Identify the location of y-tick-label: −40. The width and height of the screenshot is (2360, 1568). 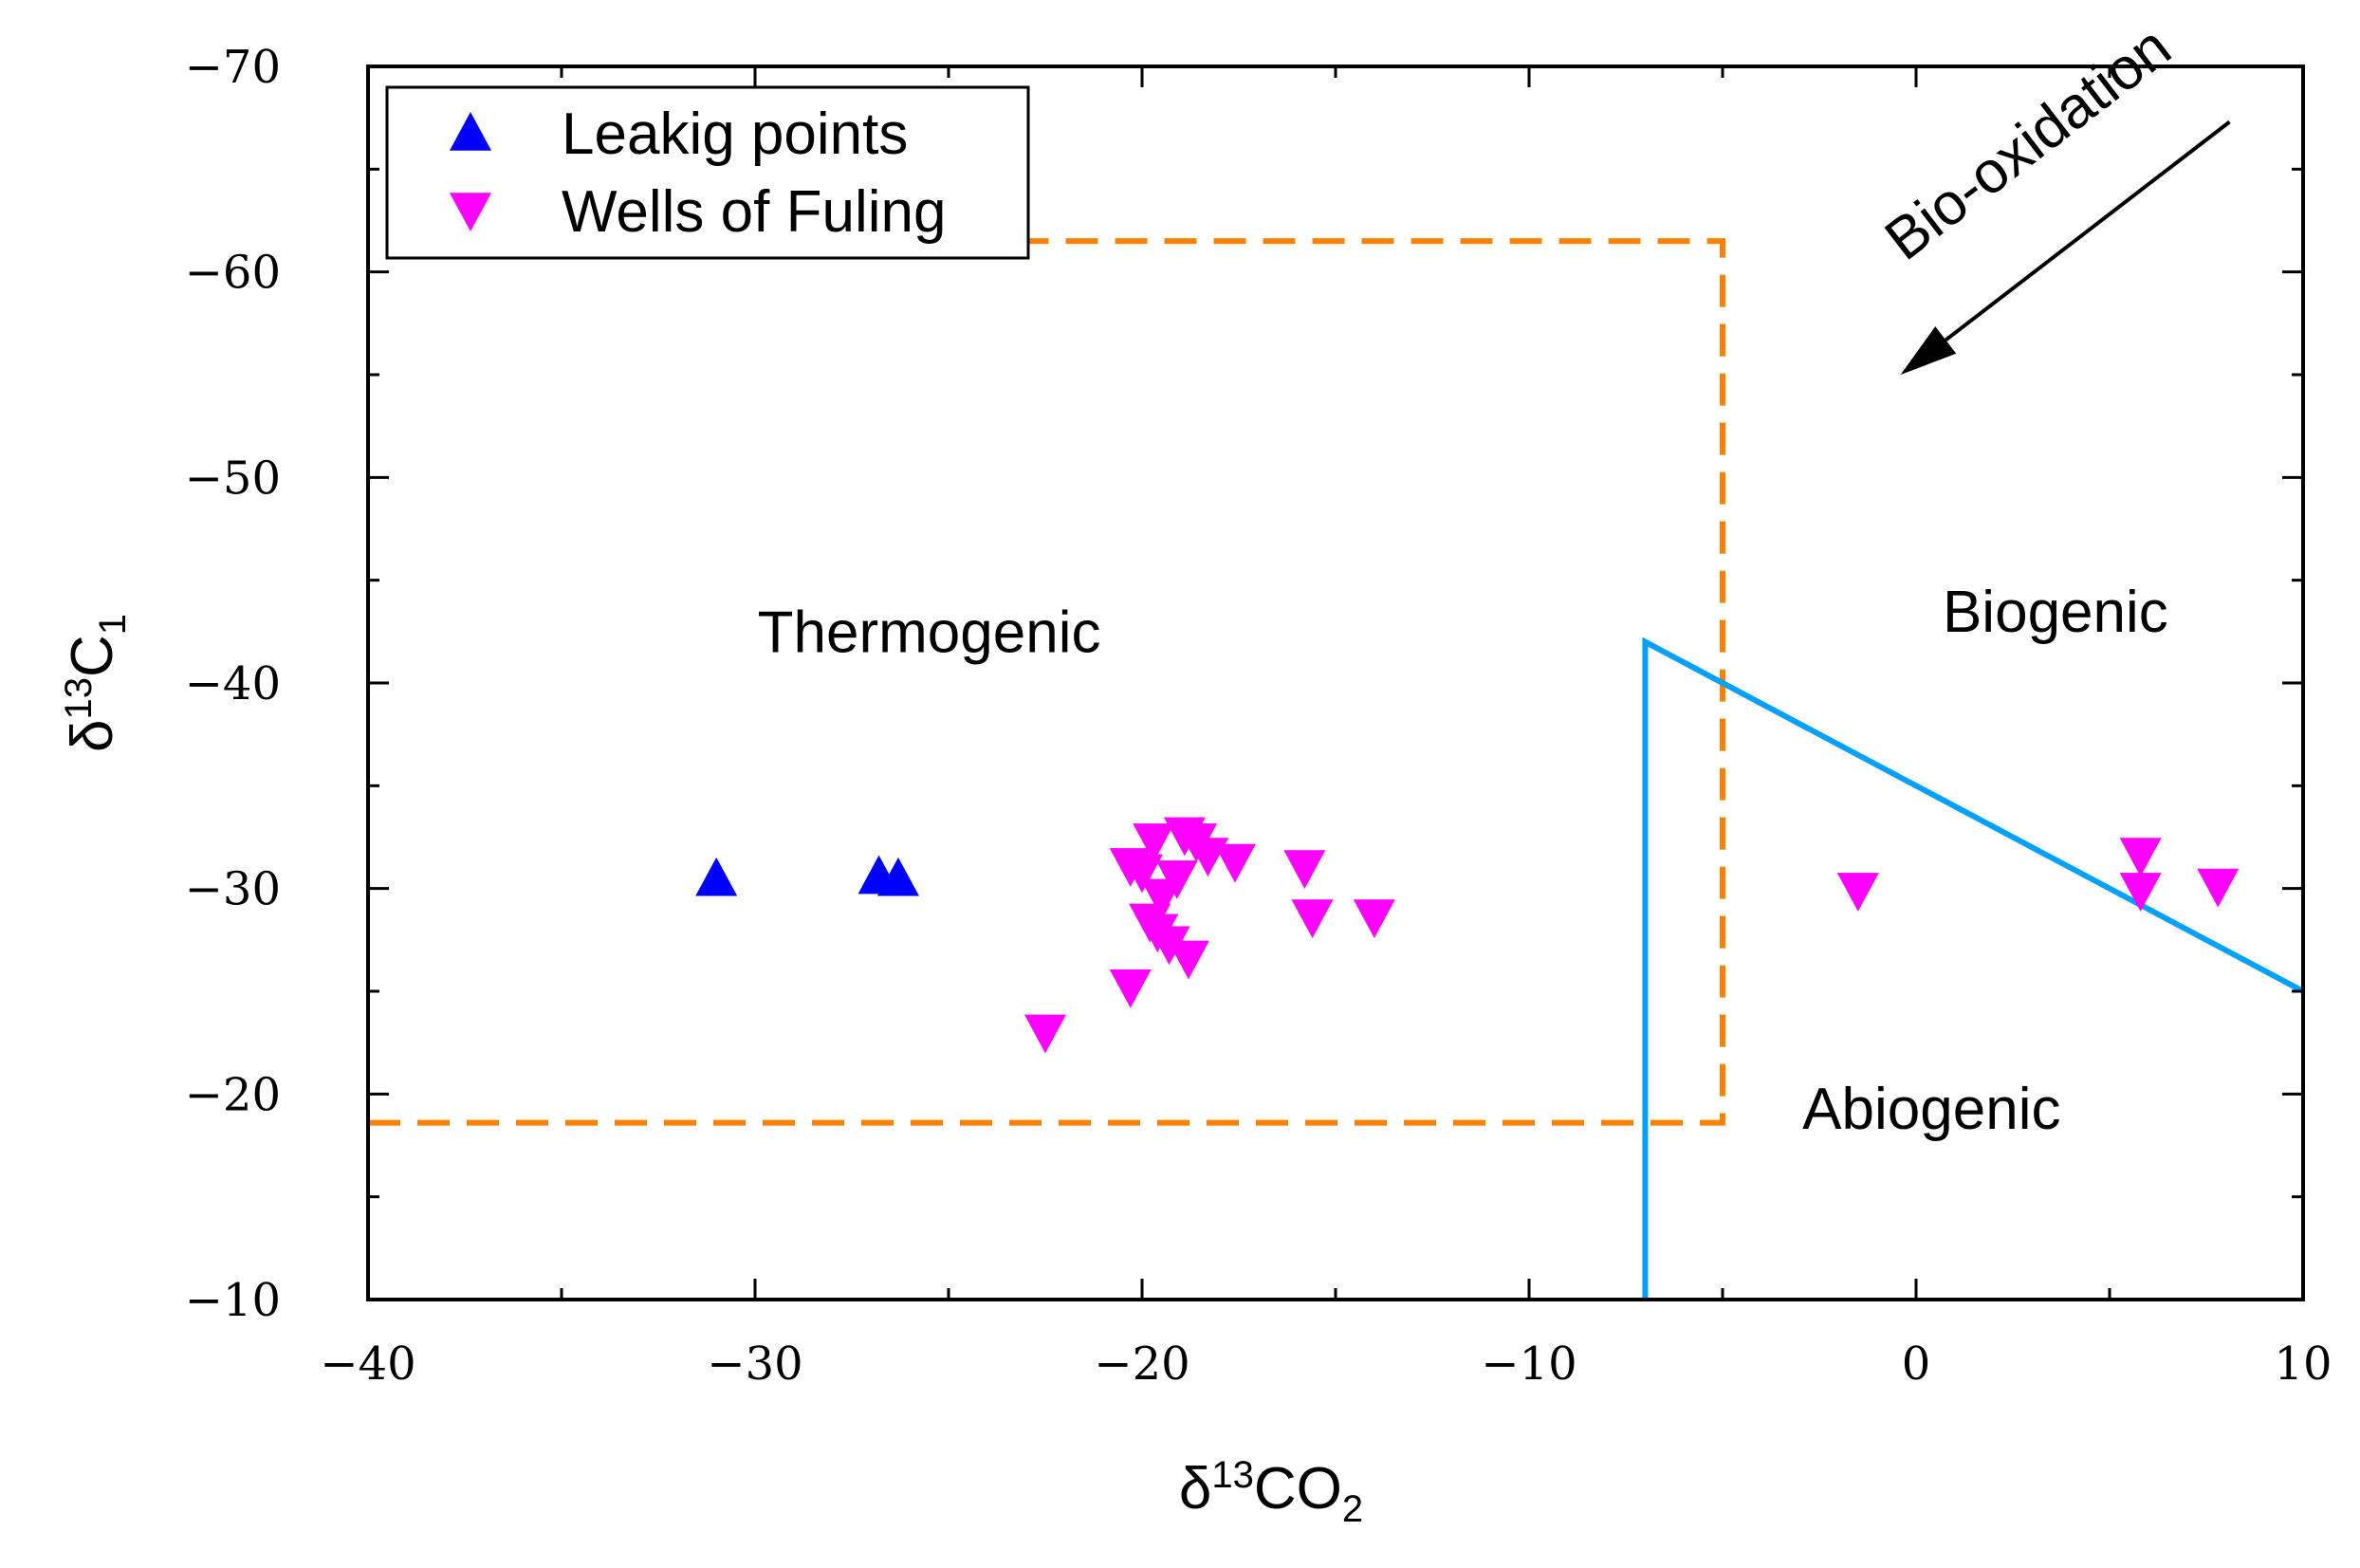
(233, 684).